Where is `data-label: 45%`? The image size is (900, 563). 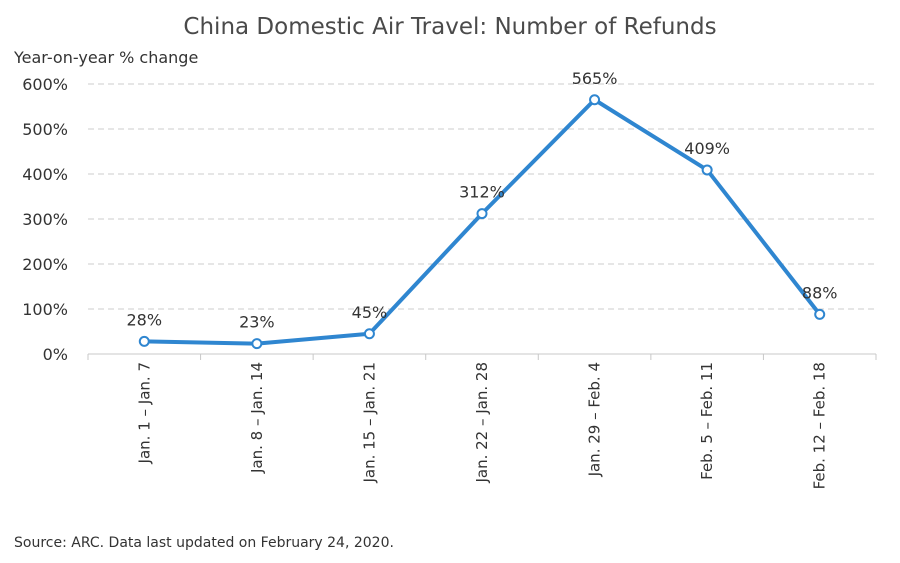
data-label: 45% is located at coordinates (370, 312).